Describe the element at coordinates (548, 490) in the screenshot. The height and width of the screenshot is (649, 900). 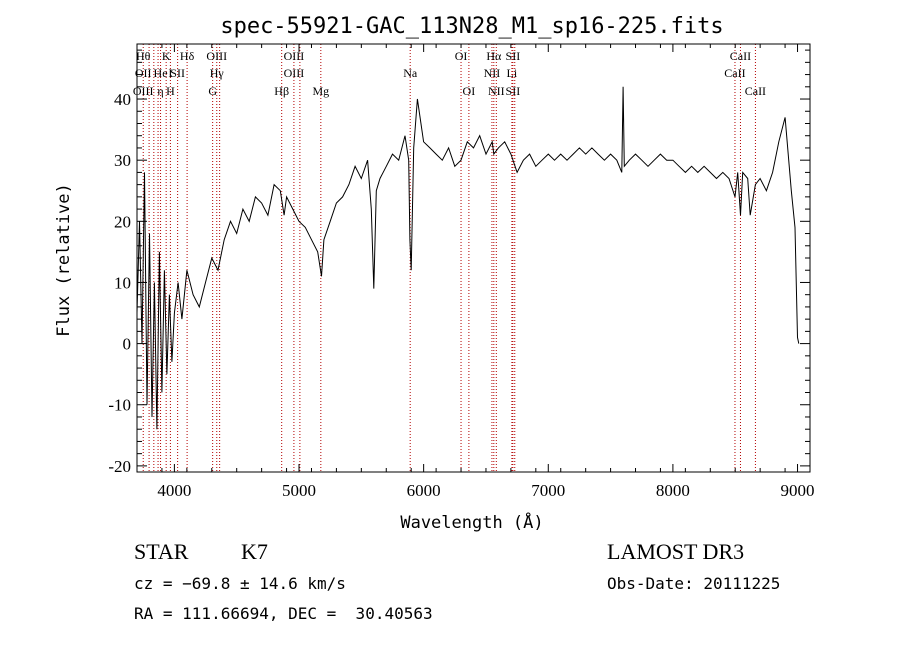
I see `x-tick-label: 7000` at that location.